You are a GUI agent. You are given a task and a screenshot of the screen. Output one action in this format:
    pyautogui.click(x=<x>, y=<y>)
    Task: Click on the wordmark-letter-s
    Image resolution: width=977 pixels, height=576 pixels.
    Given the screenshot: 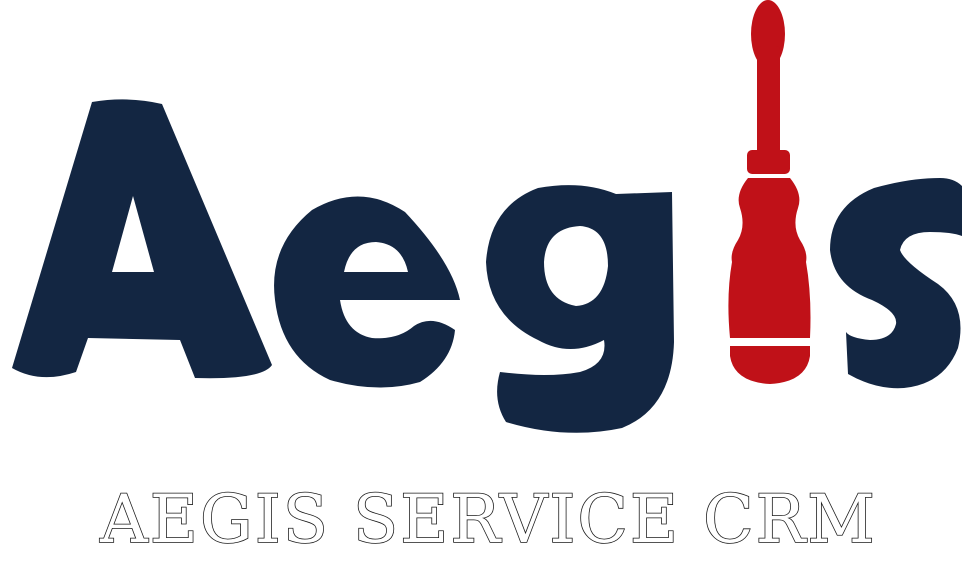 What is the action you would take?
    pyautogui.click(x=896, y=283)
    